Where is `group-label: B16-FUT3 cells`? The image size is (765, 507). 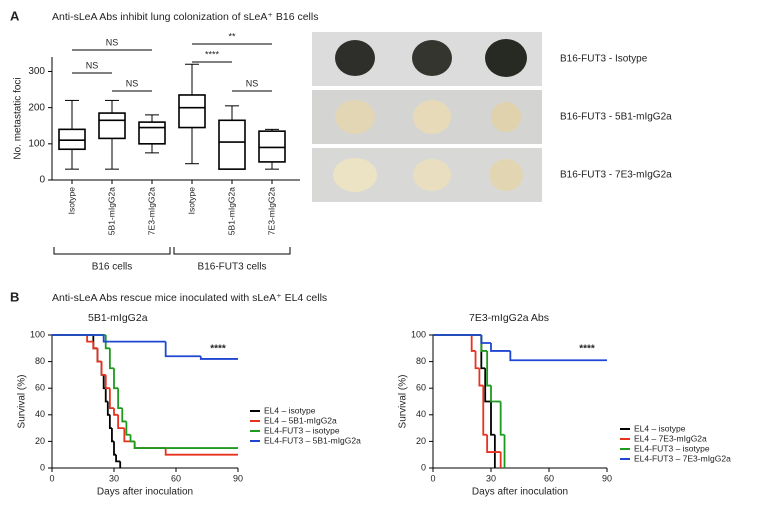
group-label: B16-FUT3 cells is located at coordinates (232, 267).